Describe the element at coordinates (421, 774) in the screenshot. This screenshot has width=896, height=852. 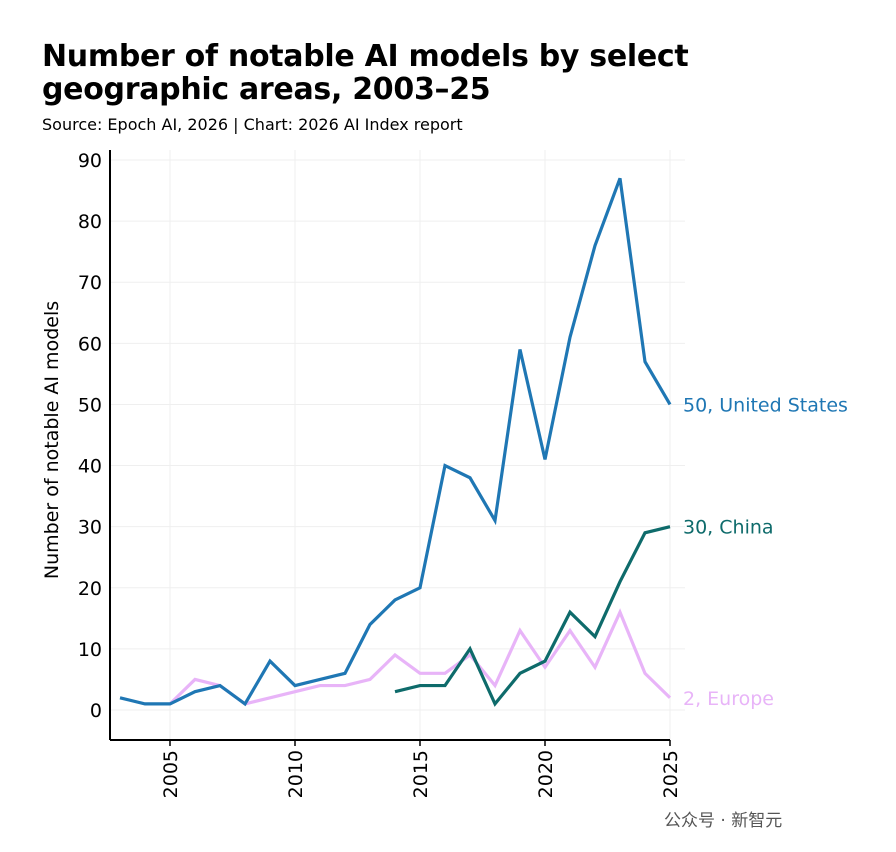
I see `x-tick-label: 2015` at that location.